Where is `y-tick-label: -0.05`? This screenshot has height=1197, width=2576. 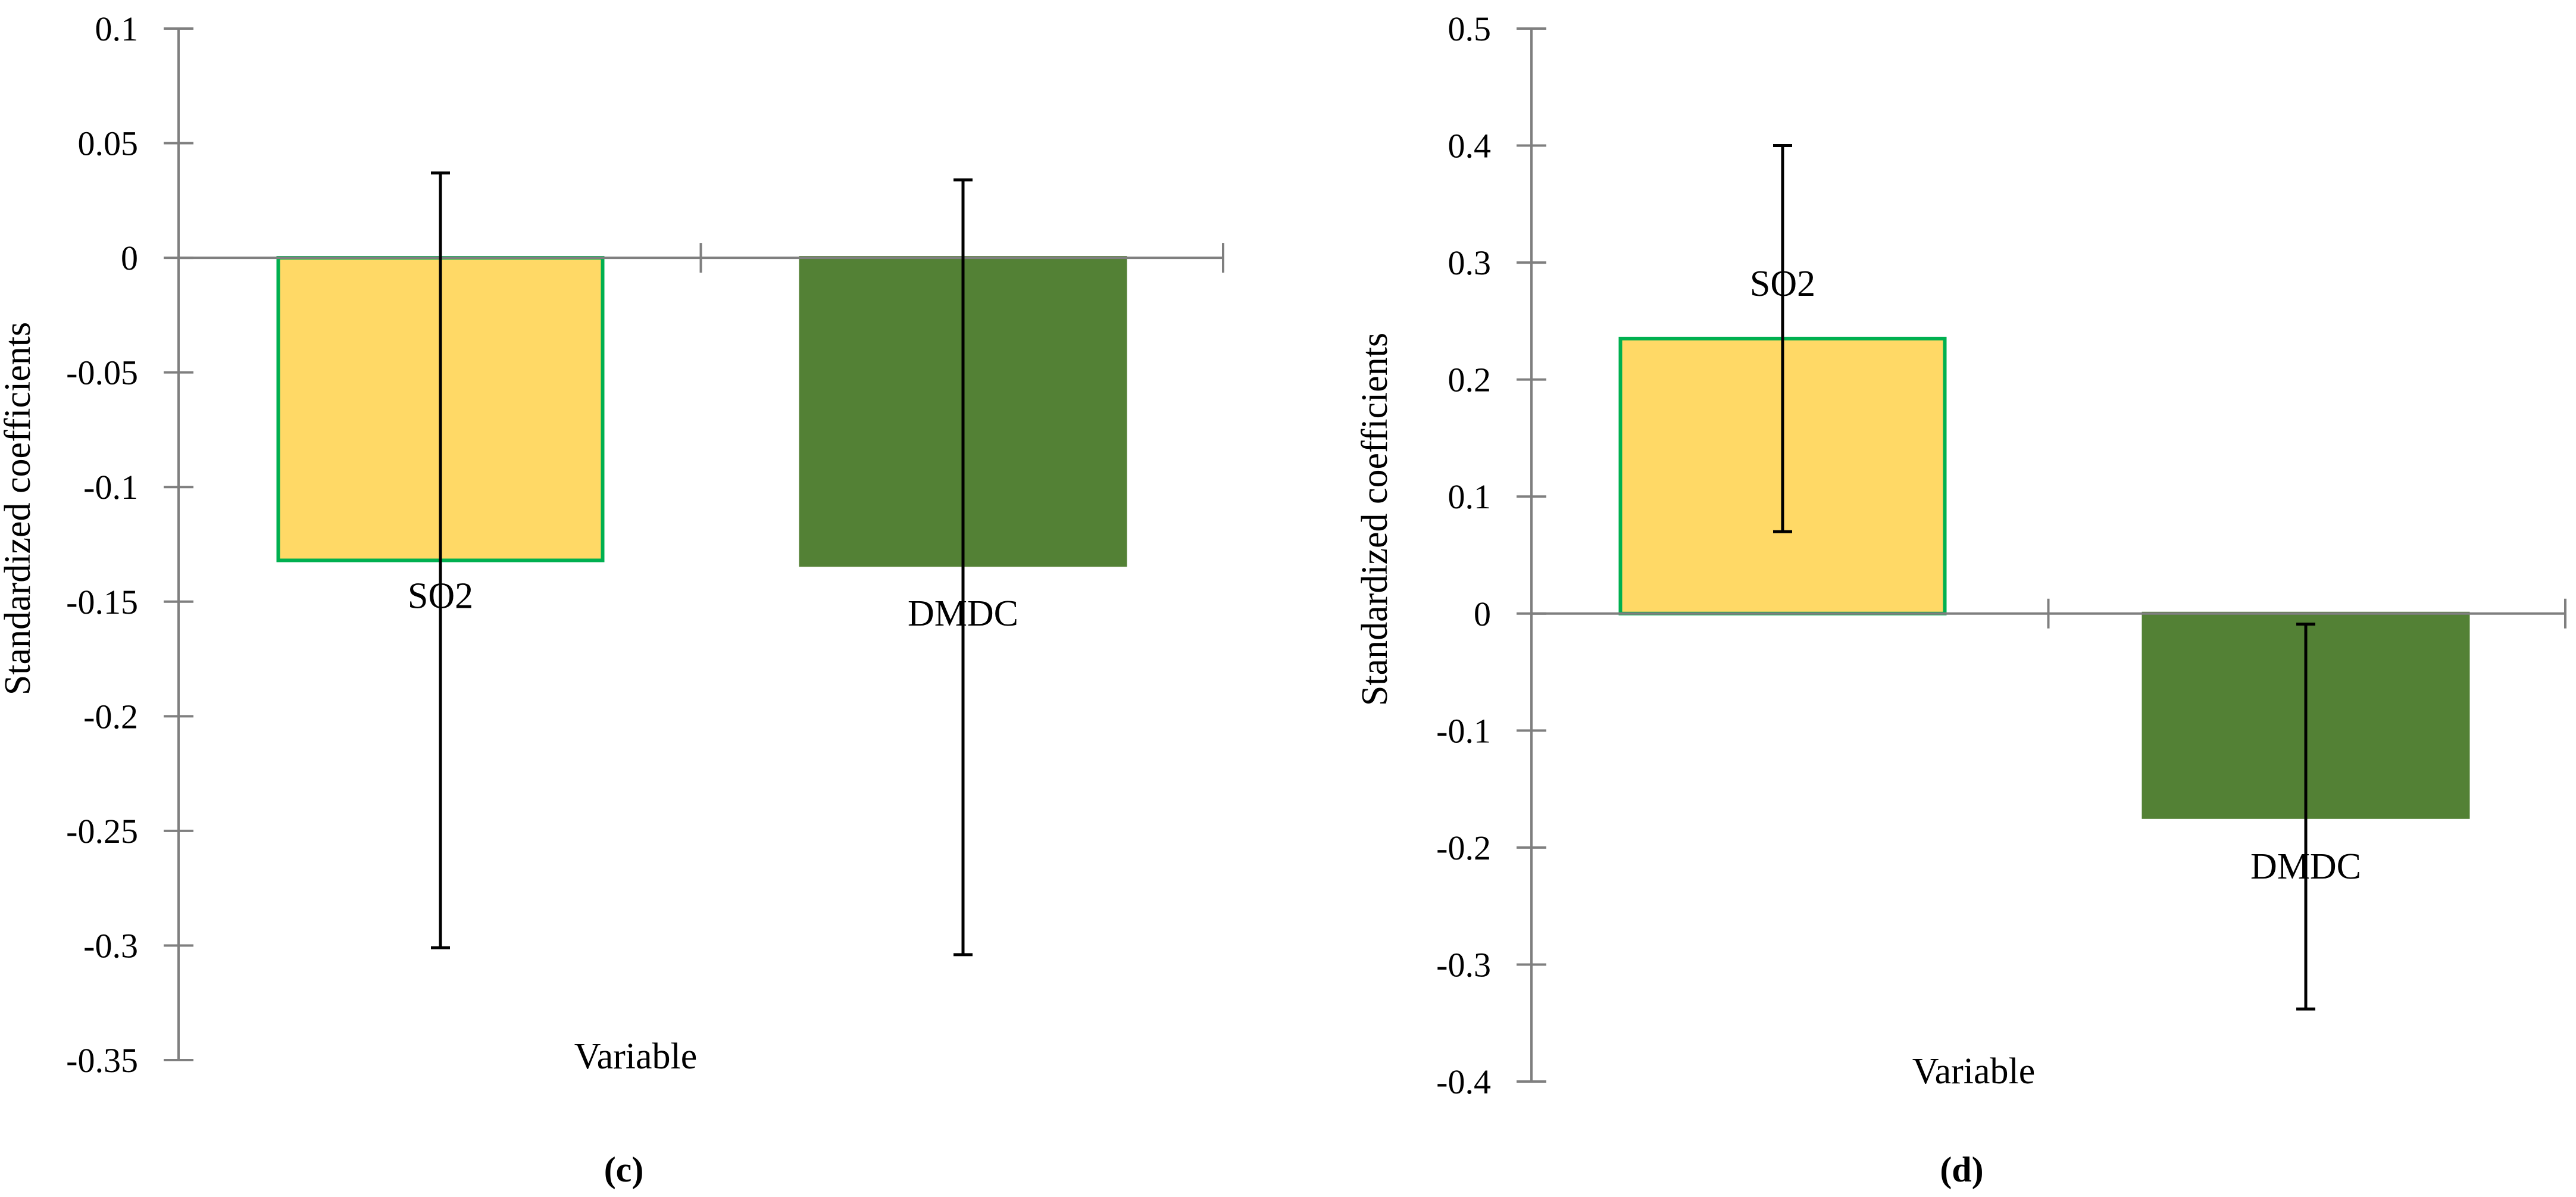 y-tick-label: -0.05 is located at coordinates (102, 373).